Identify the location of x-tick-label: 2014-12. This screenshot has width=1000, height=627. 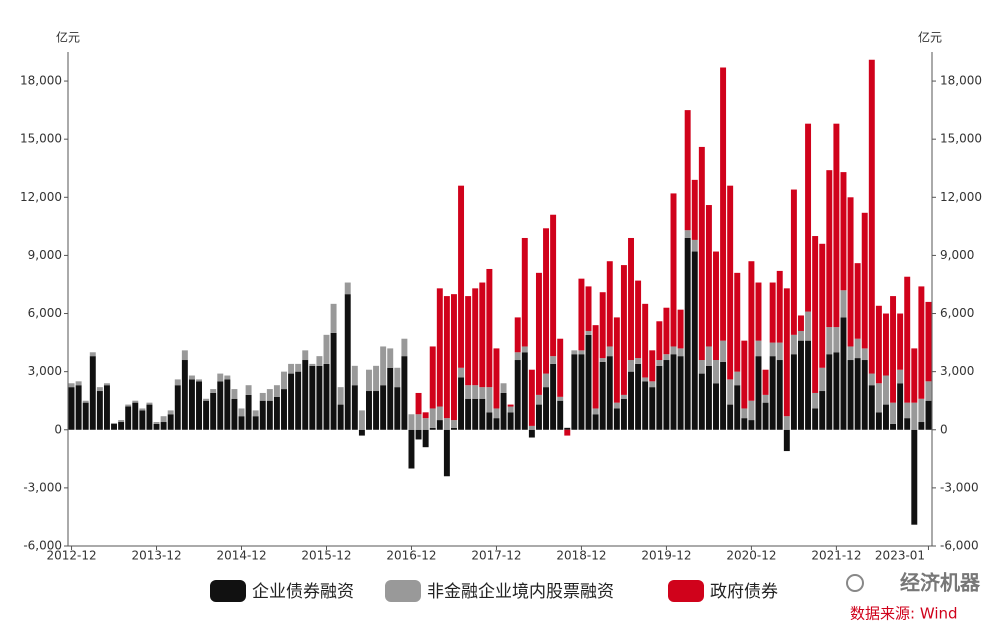
(241, 556).